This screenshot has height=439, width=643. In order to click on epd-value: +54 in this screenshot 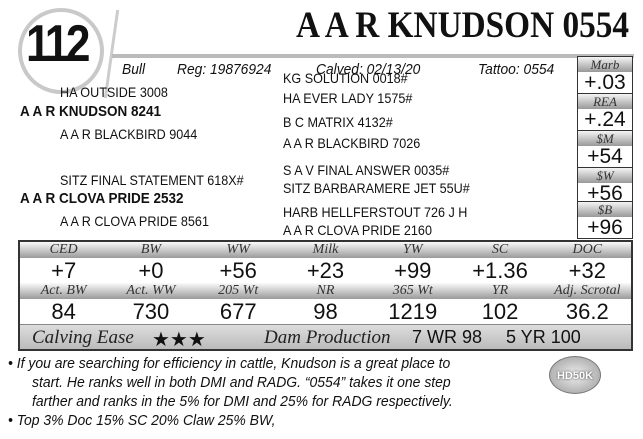, I will do `click(605, 156)`.